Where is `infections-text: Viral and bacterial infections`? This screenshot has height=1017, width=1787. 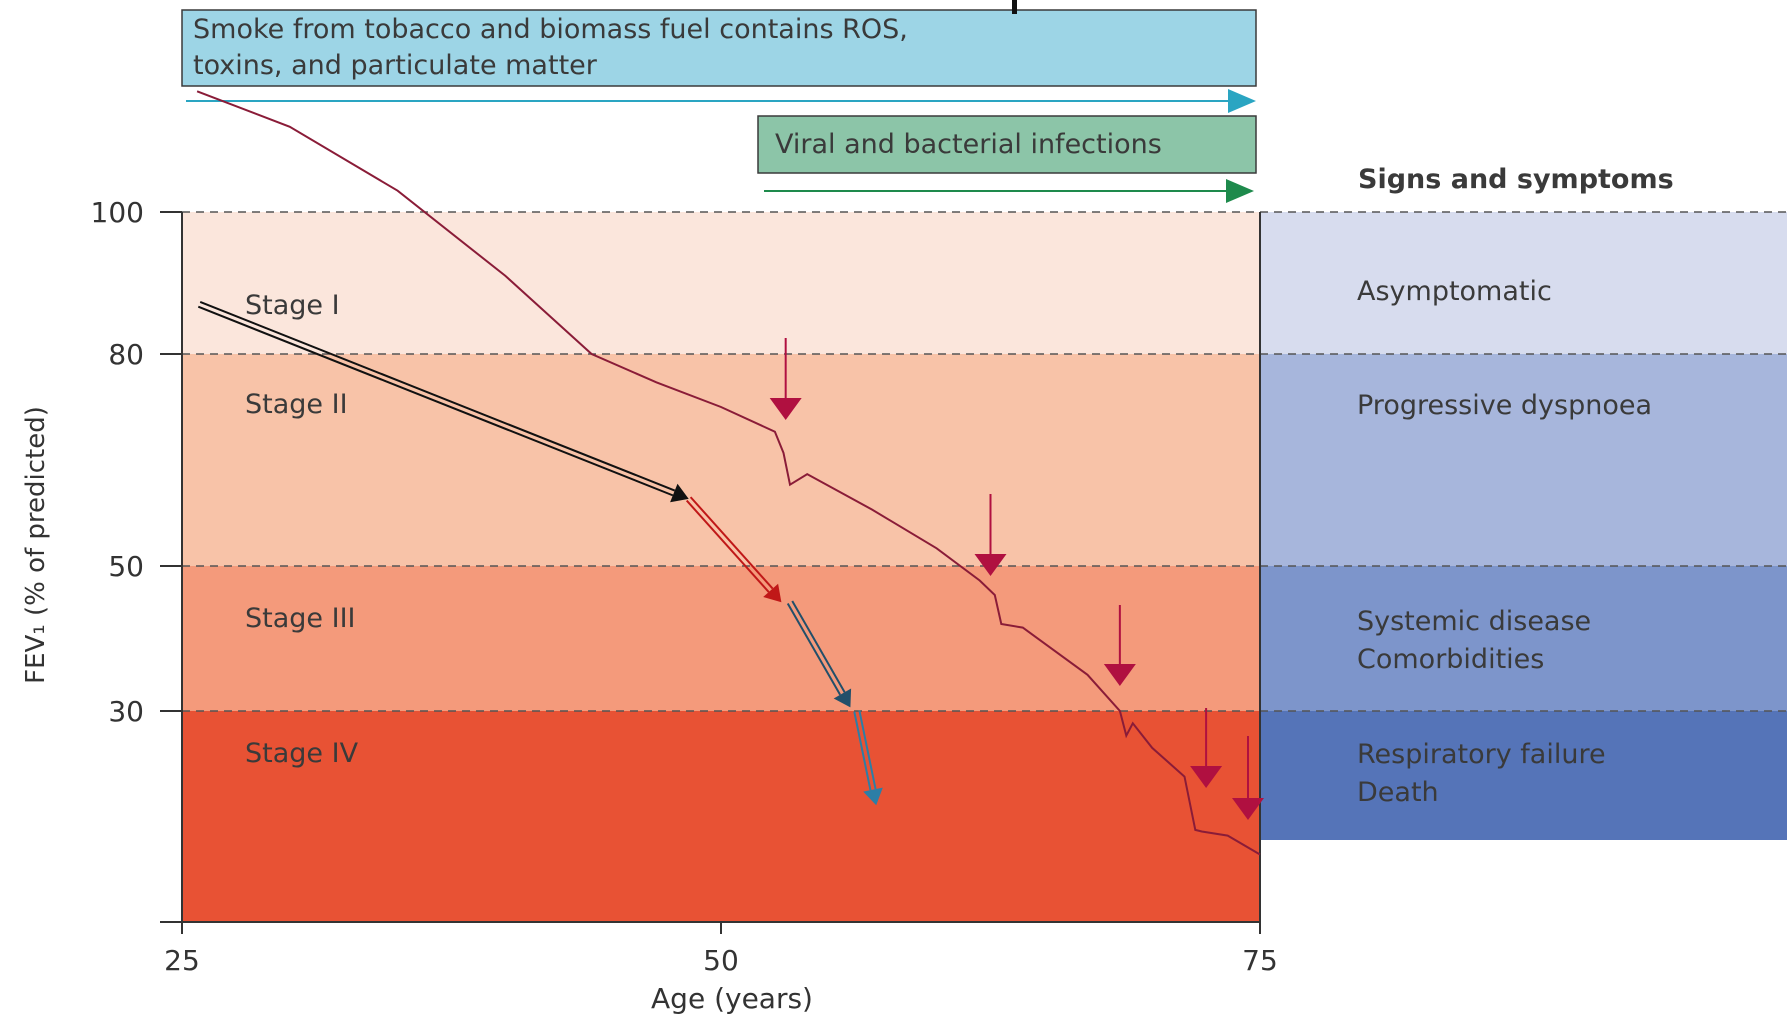 infections-text: Viral and bacterial infections is located at coordinates (968, 144).